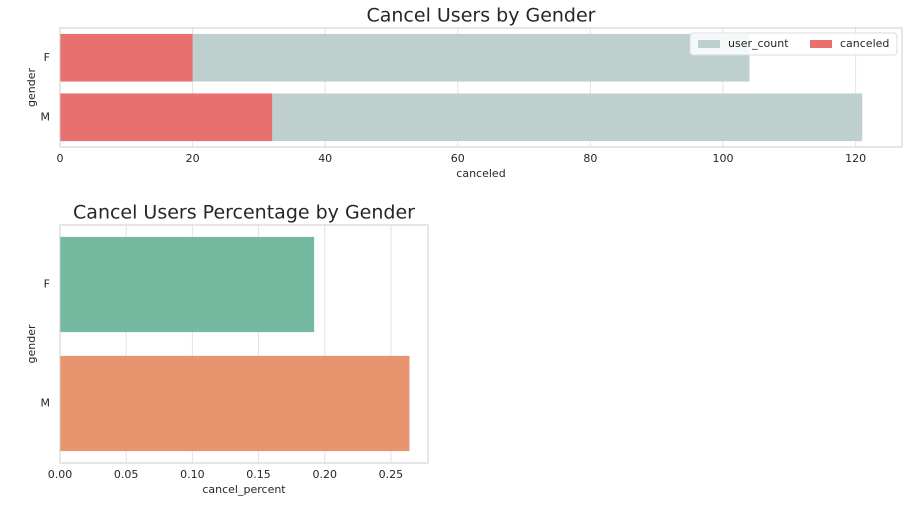  I want to click on x-axis-label: canceled, so click(480, 173).